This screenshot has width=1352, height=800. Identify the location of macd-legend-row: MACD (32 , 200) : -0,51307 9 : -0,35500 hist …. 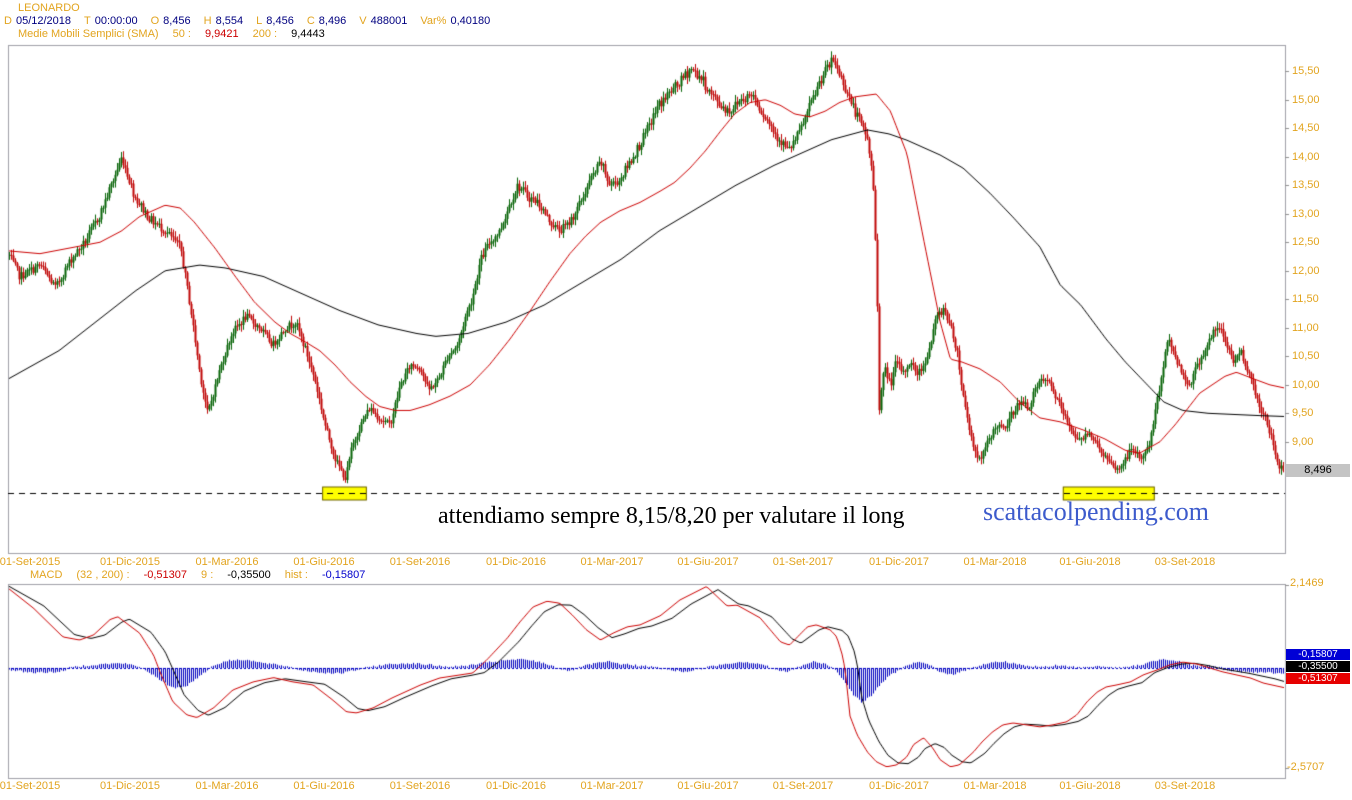
(197, 575).